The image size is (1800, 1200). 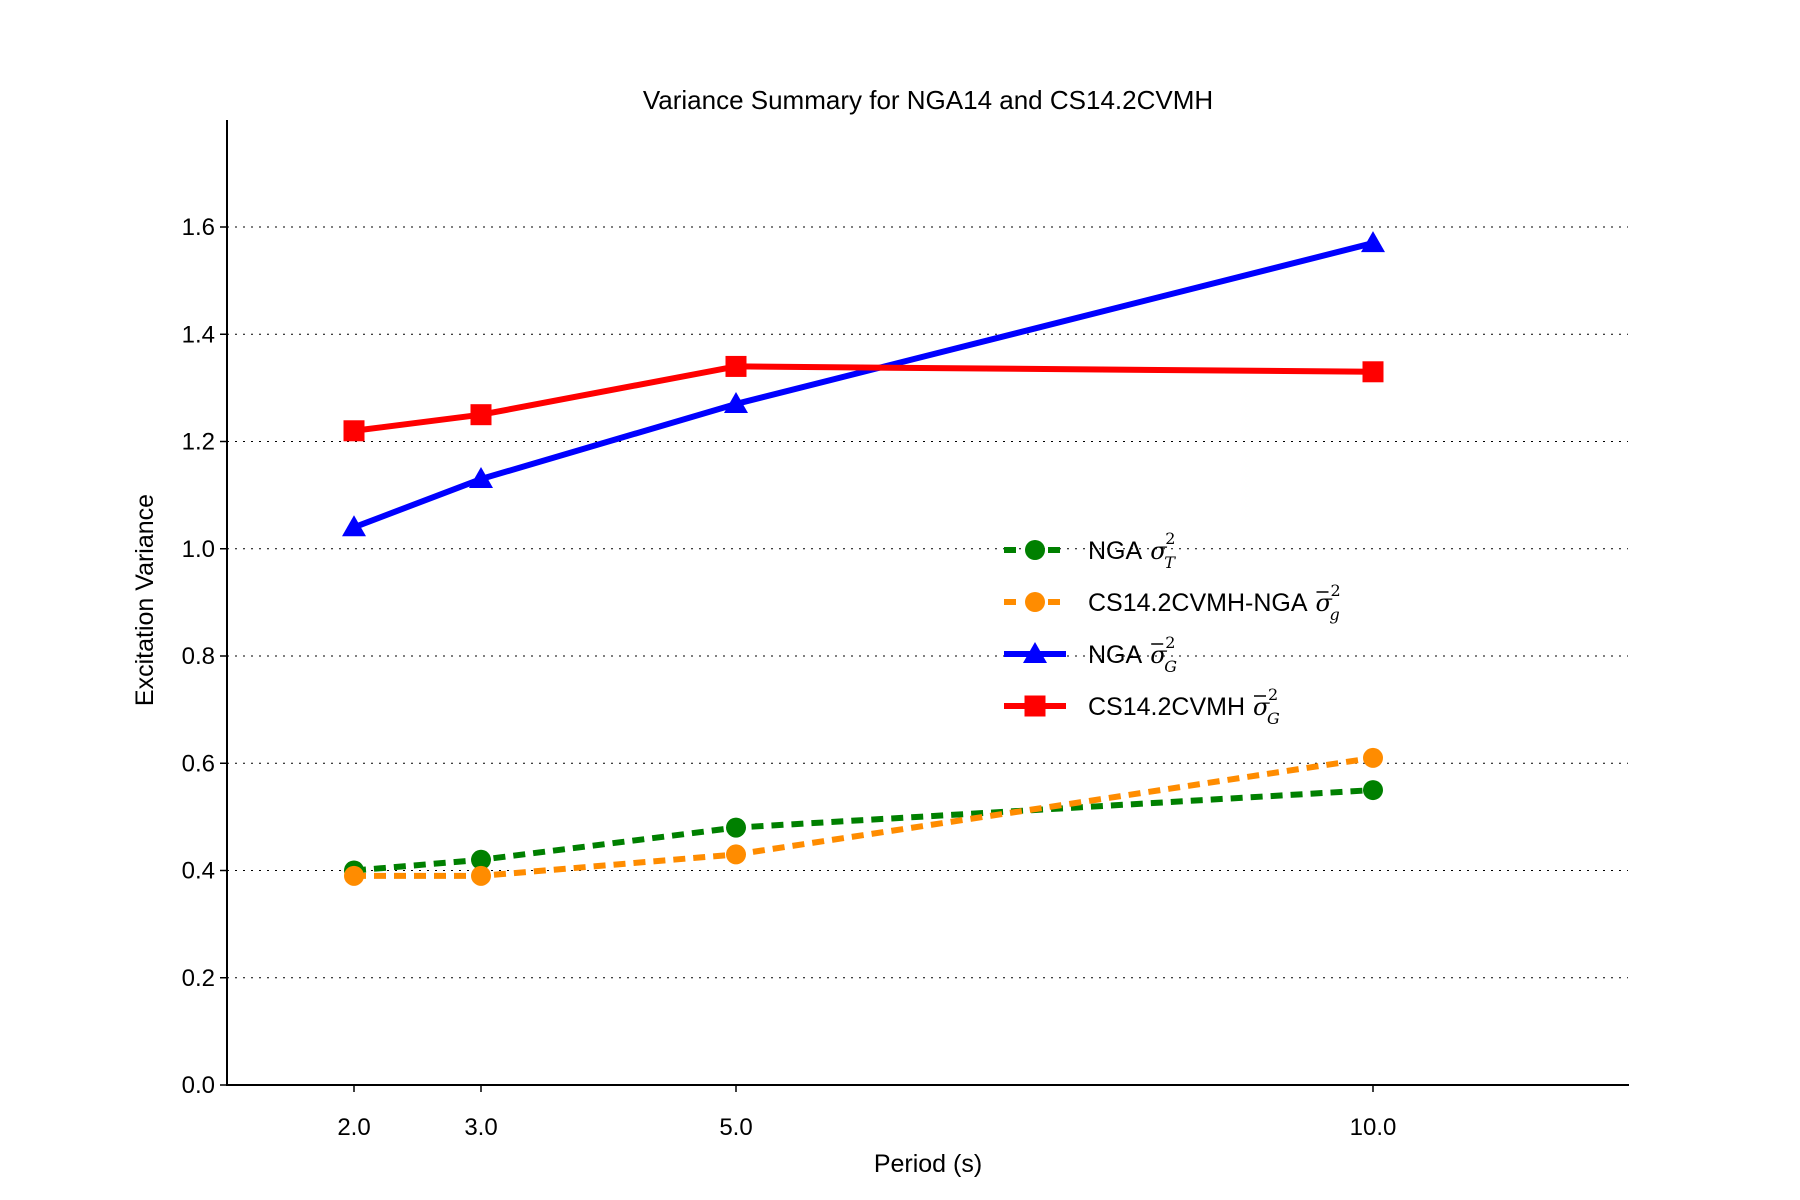 What do you see at coordinates (480, 1127) in the screenshot?
I see `x-tick-label: 3.0` at bounding box center [480, 1127].